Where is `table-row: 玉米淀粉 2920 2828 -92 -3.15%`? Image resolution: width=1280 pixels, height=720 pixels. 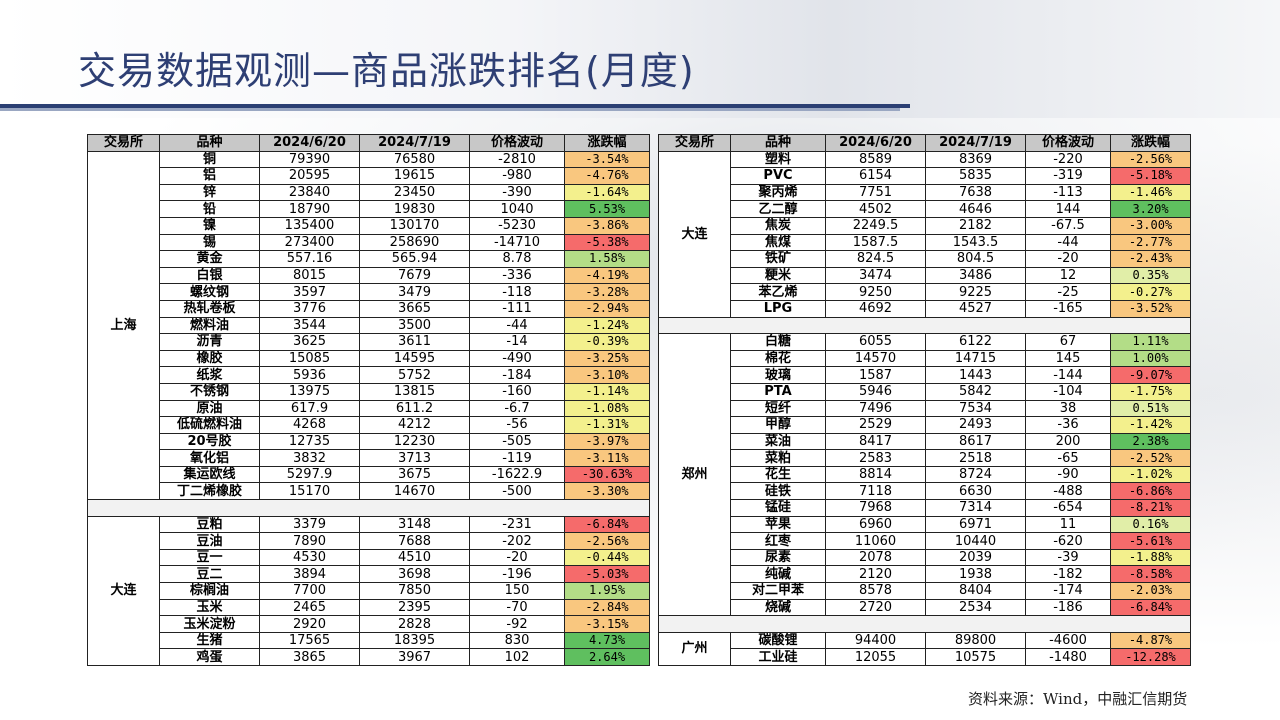 table-row: 玉米淀粉 2920 2828 -92 -3.15% is located at coordinates (369, 624).